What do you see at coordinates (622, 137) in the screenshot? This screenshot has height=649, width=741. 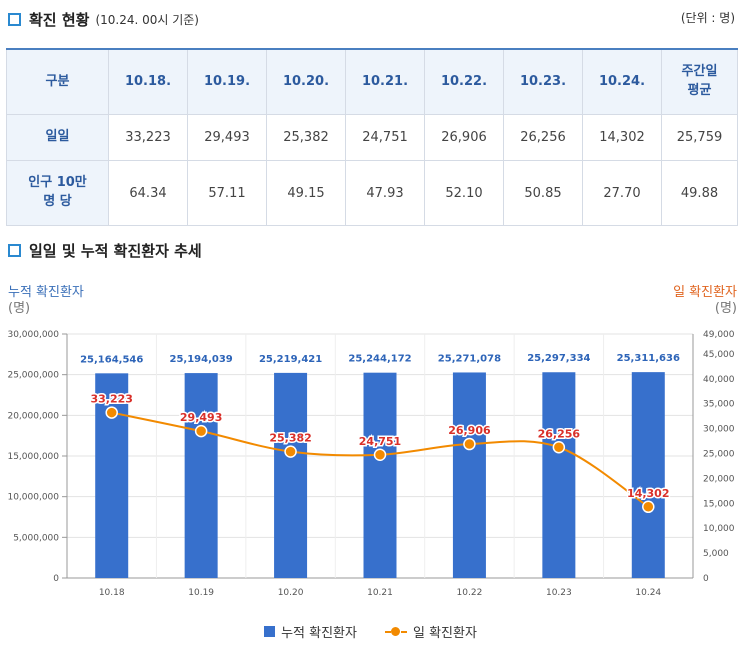 I see `table-cell: 14,302` at bounding box center [622, 137].